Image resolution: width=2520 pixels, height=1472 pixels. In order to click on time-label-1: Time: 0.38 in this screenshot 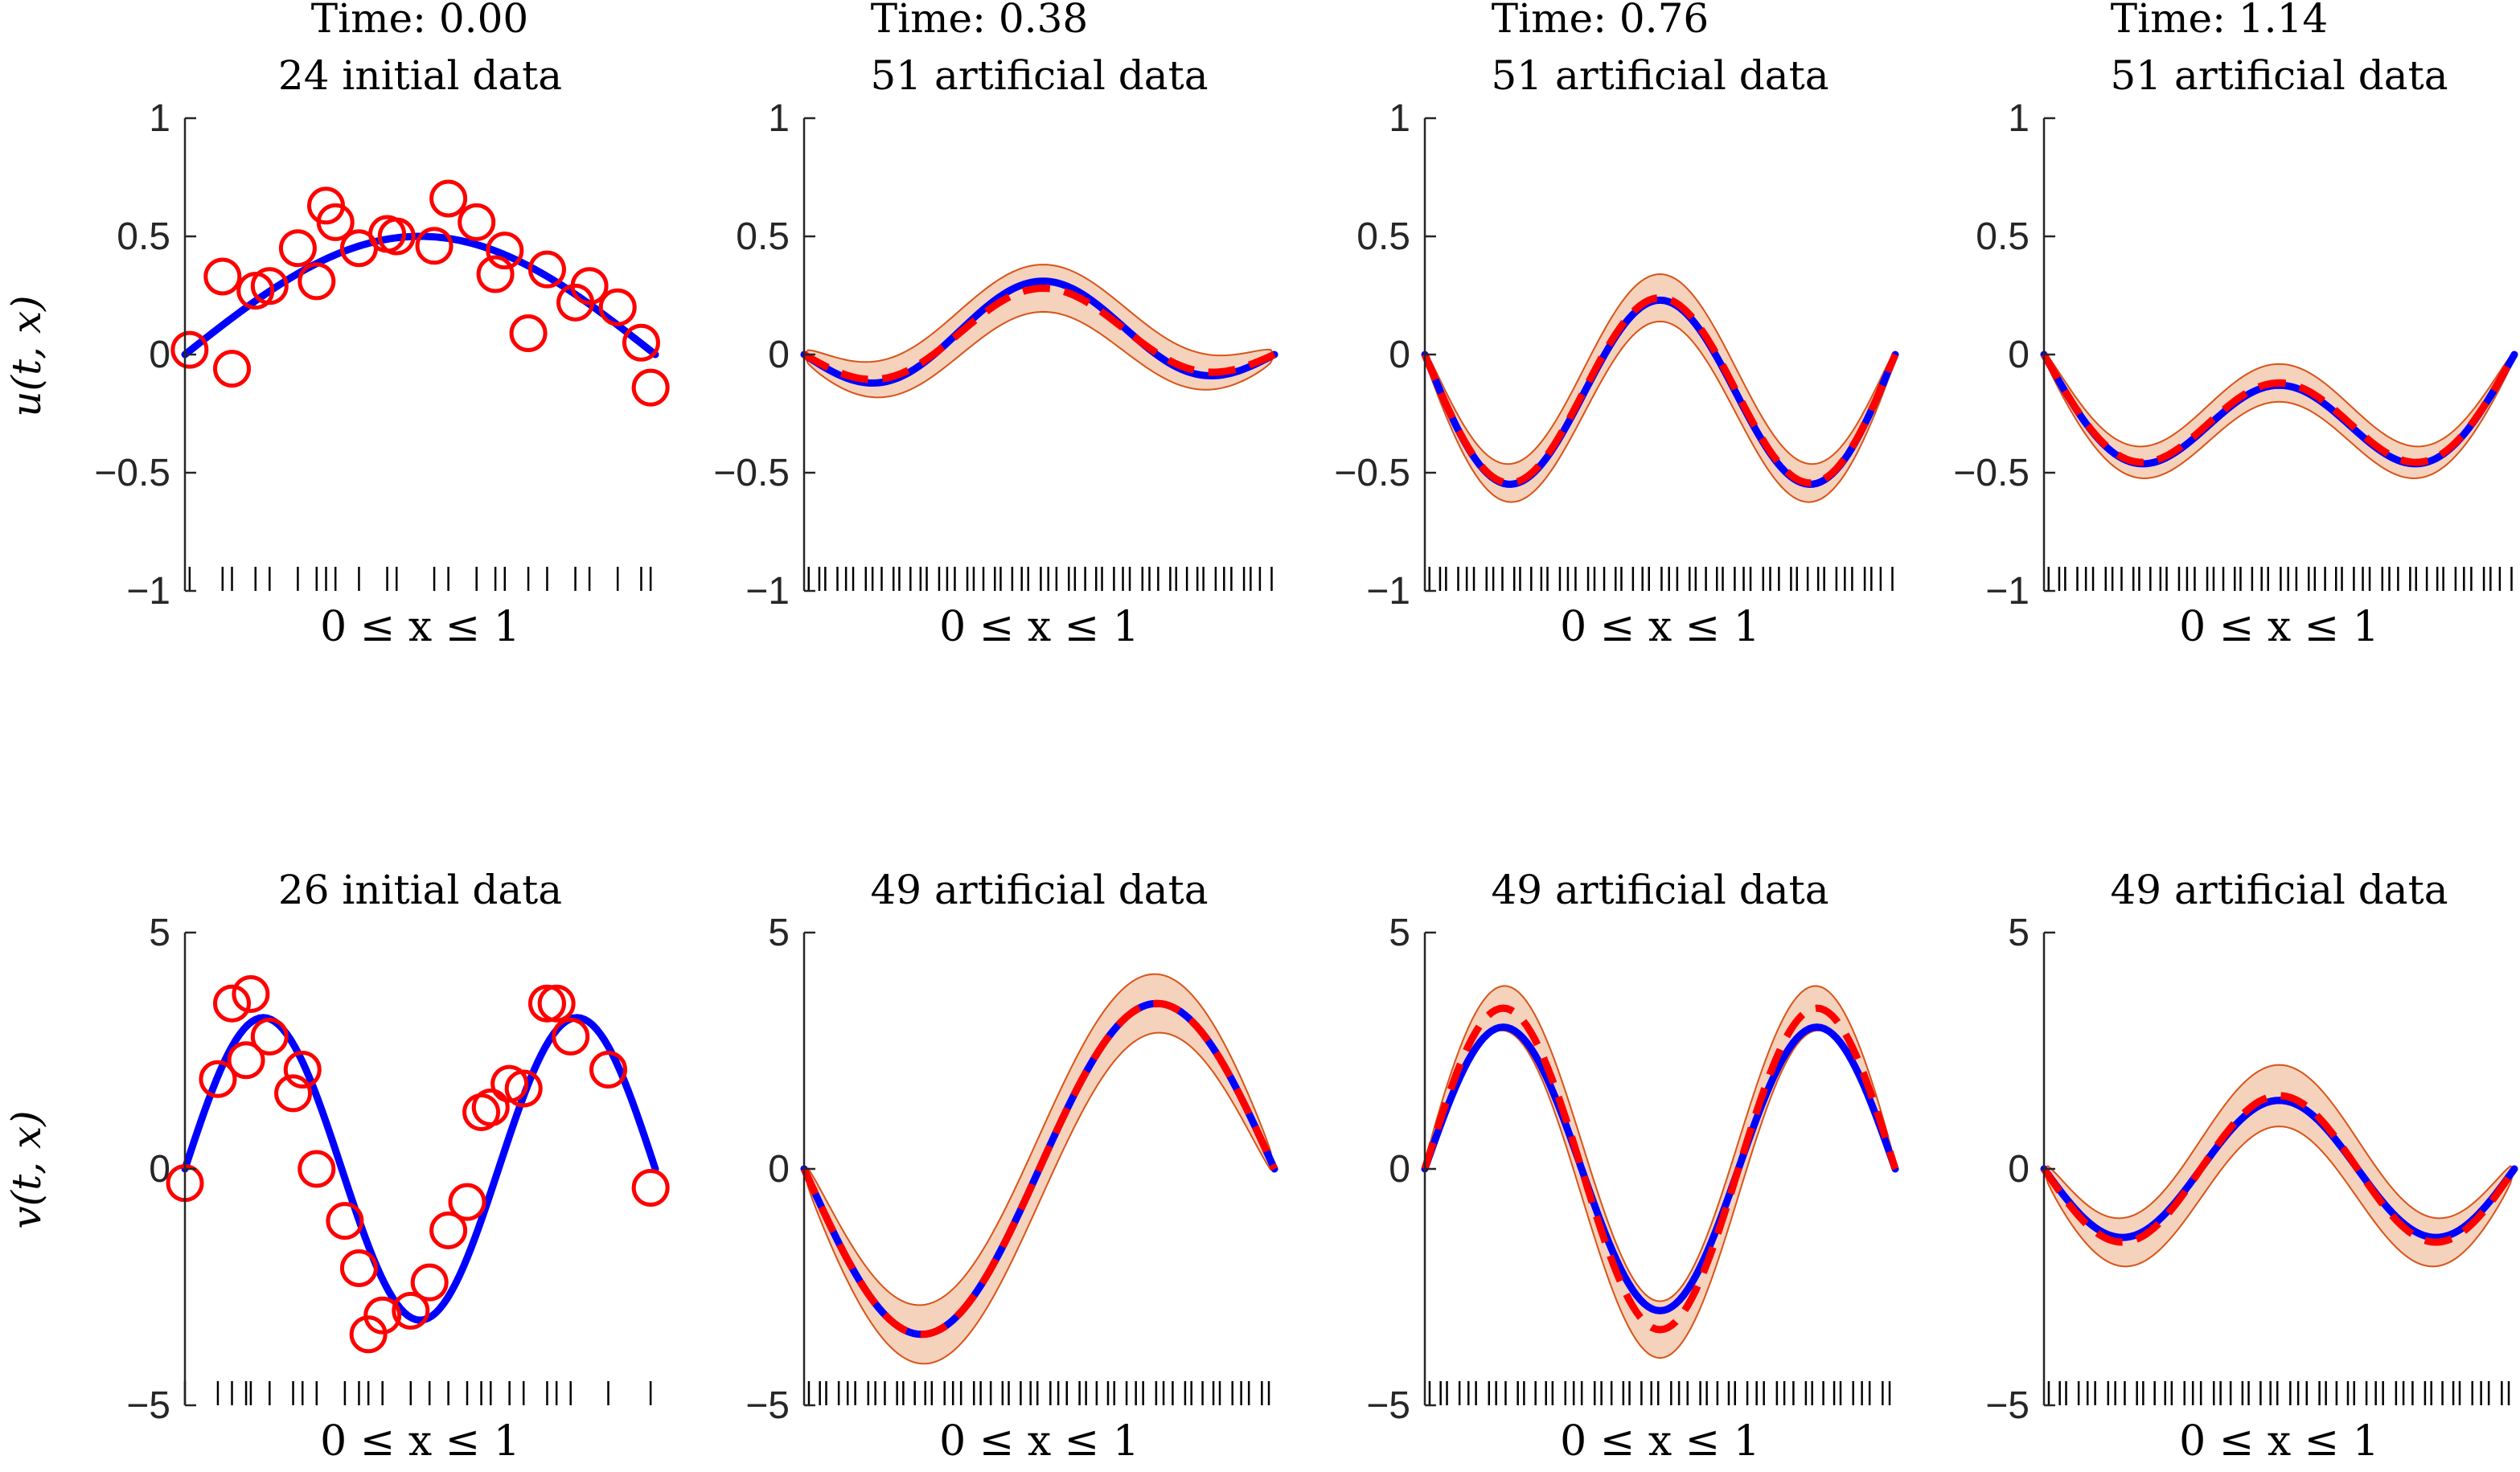, I will do `click(979, 21)`.